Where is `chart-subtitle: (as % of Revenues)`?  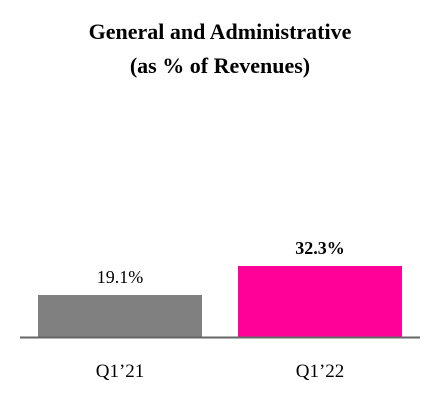 chart-subtitle: (as % of Revenues) is located at coordinates (220, 65).